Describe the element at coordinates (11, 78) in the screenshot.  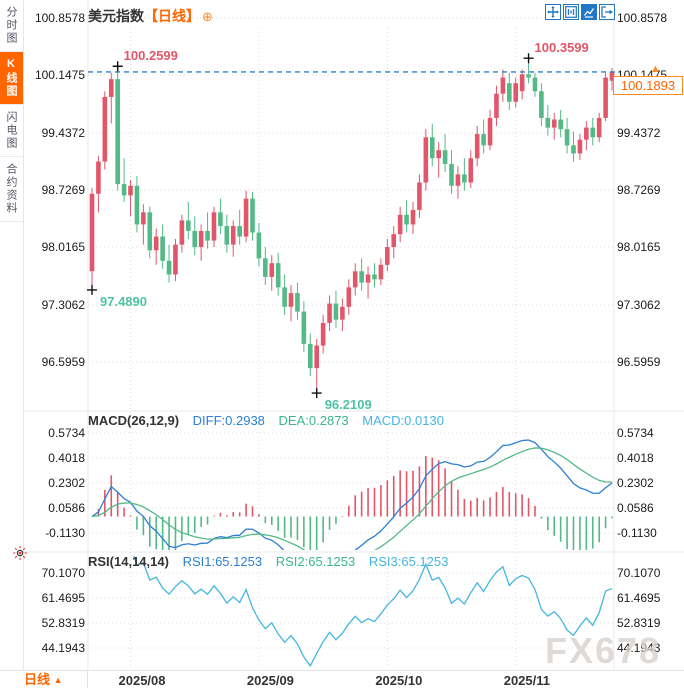
I see `sidebar-tab-kline: K线图` at that location.